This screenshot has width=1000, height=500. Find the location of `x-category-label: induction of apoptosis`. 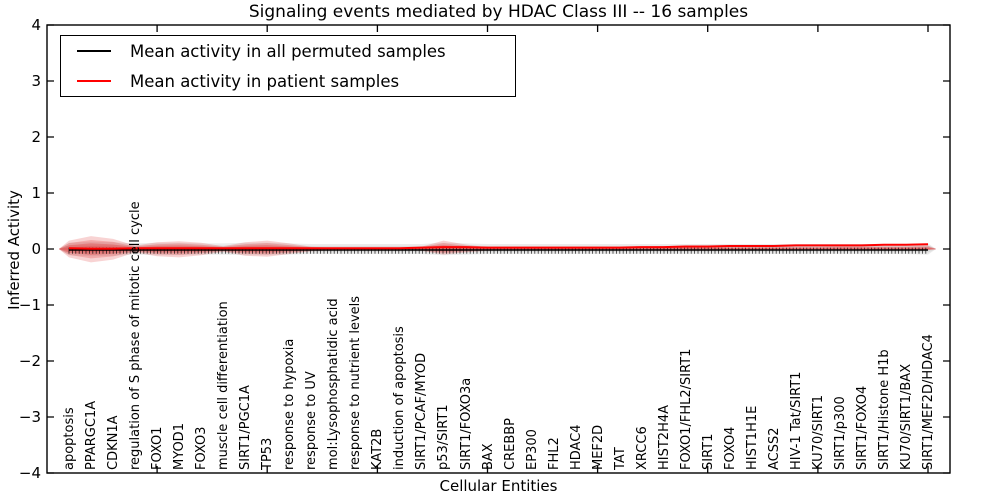

x-category-label: induction of apoptosis is located at coordinates (400, 398).